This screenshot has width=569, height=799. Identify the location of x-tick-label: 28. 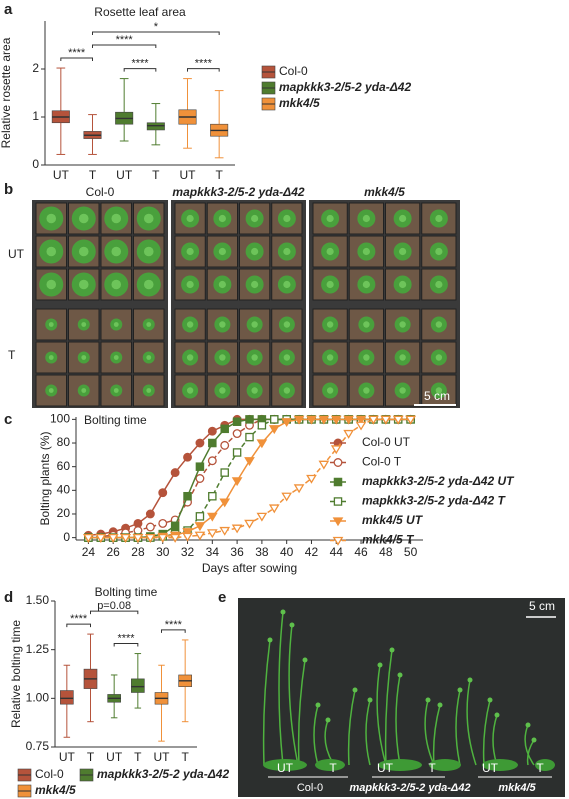
(138, 552).